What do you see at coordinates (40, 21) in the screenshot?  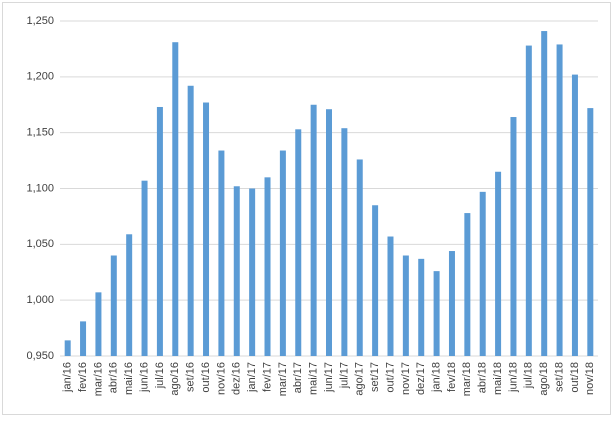 I see `y-tick-label: 1,250` at bounding box center [40, 21].